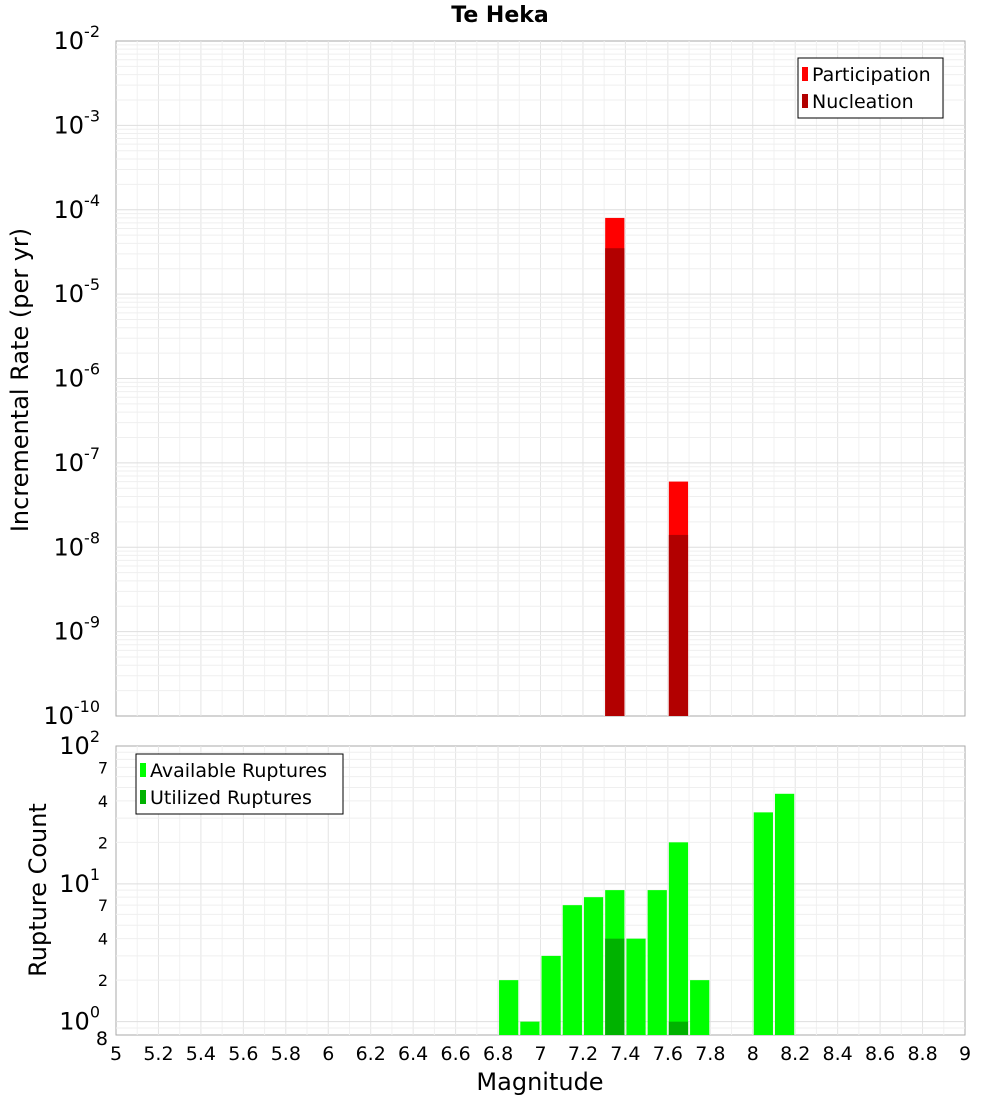  Describe the element at coordinates (647, 467) in the screenshot. I see `rate-bars` at that location.